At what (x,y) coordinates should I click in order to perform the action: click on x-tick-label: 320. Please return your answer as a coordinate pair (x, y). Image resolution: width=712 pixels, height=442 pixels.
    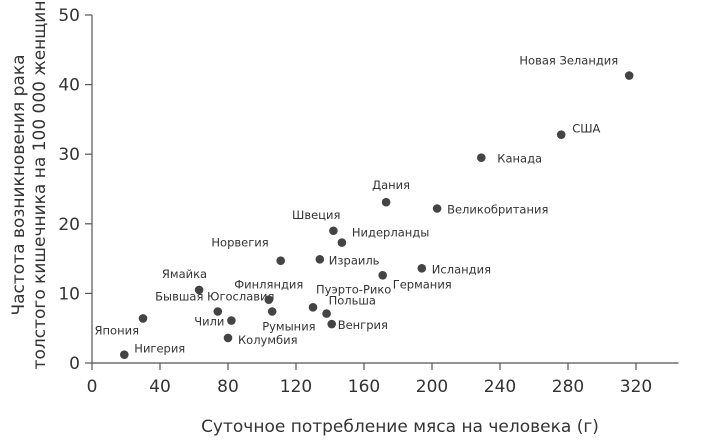
    Looking at the image, I should click on (636, 387).